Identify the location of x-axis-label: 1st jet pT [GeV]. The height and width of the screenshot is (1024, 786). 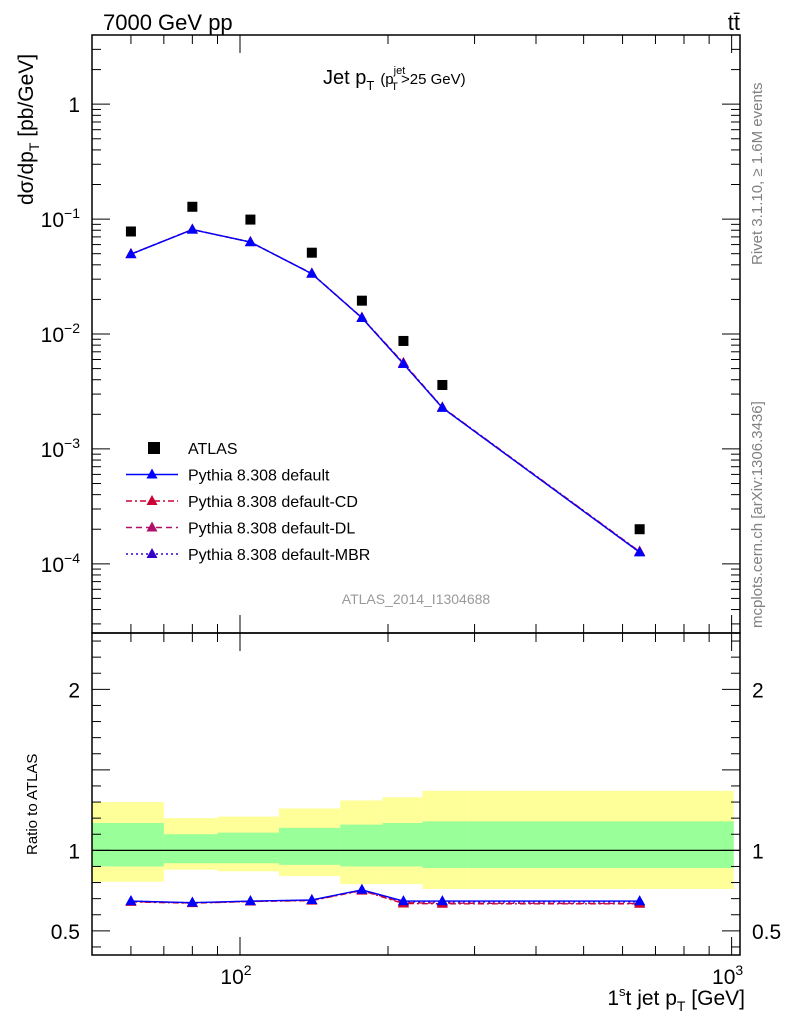
(676, 999).